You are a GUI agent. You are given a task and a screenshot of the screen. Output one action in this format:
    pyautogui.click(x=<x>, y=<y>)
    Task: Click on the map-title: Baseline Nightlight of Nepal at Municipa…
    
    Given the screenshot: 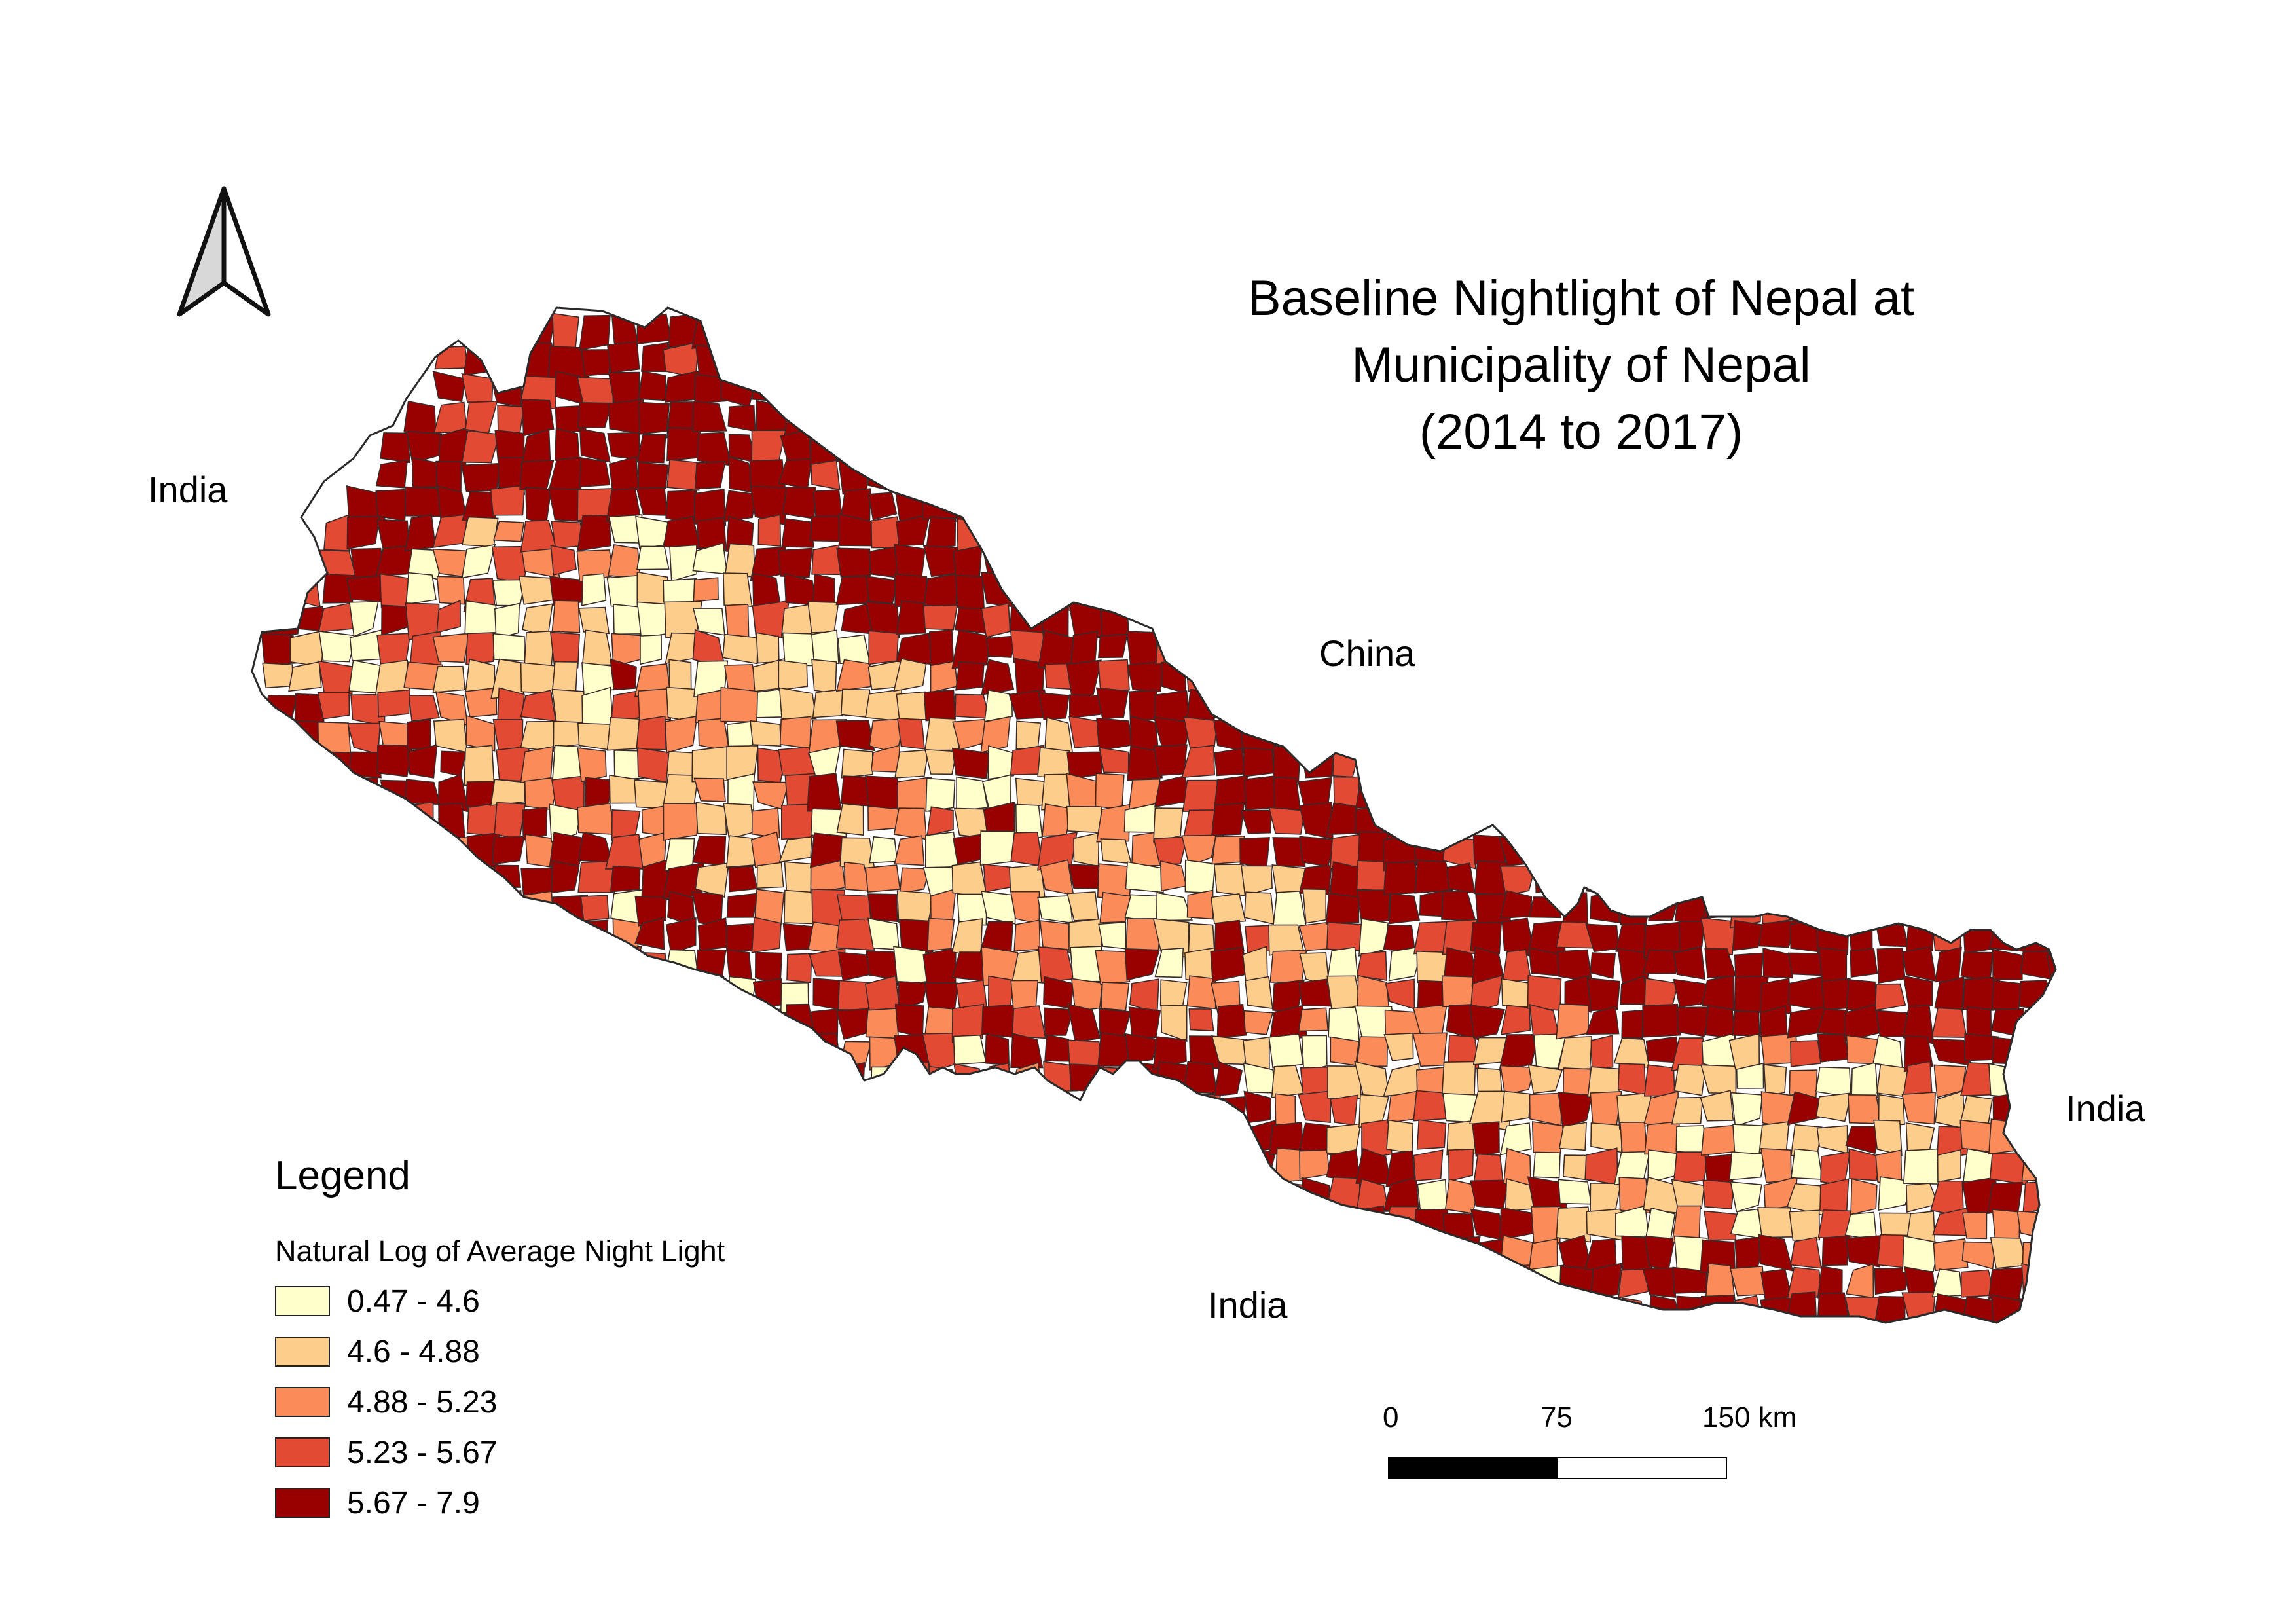 What is the action you would take?
    pyautogui.click(x=1581, y=365)
    